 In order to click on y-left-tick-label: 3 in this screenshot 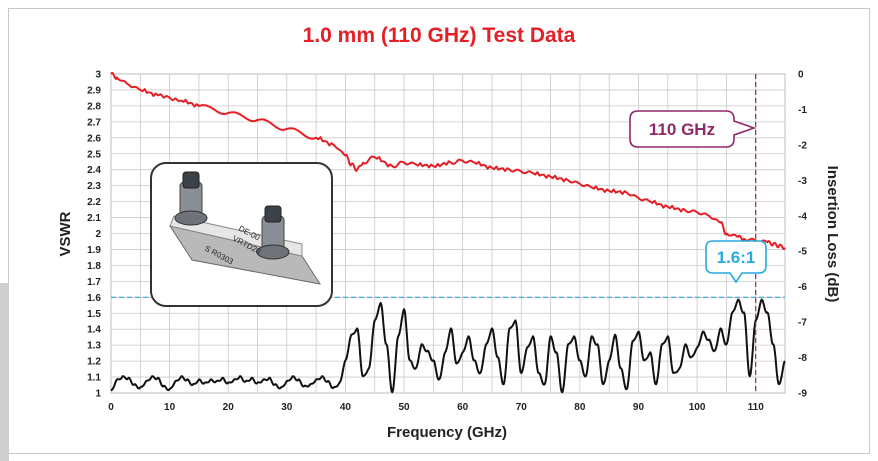, I will do `click(98, 75)`.